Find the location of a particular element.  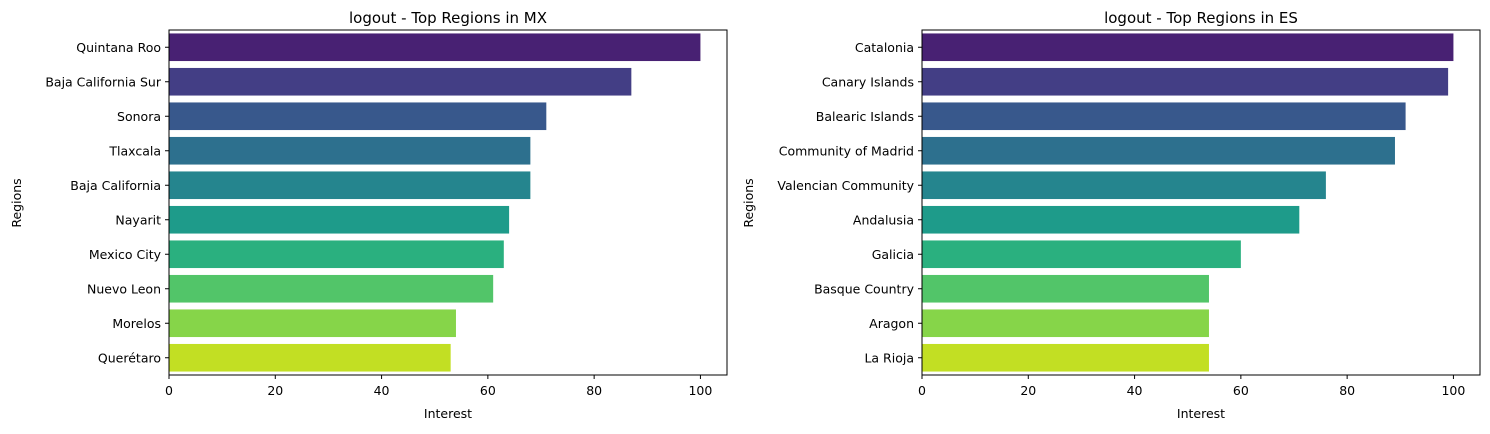

y-tick-label: Canary Islands is located at coordinates (868, 81).